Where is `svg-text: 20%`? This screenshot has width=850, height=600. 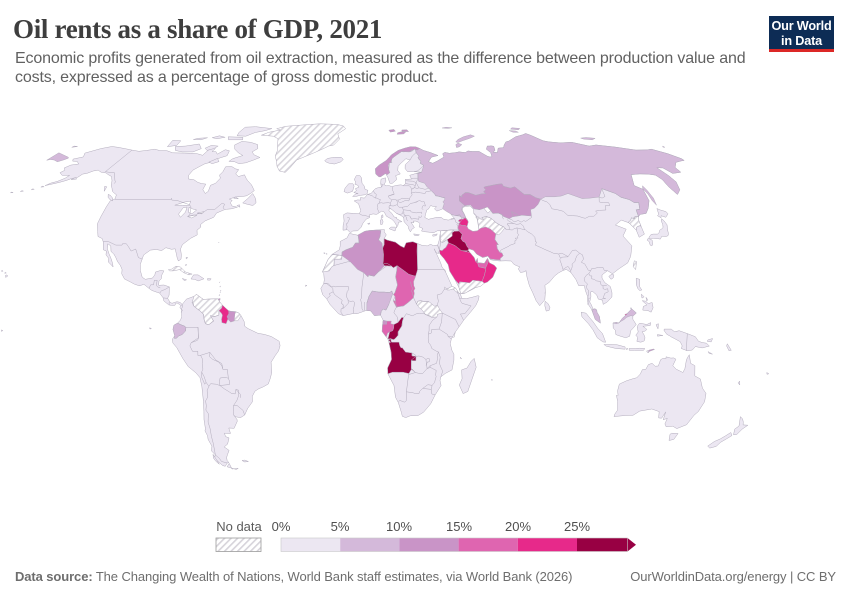
svg-text: 20% is located at coordinates (518, 526).